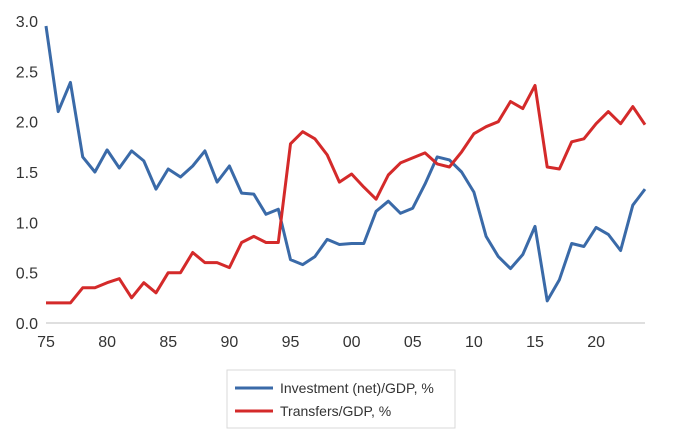 The image size is (683, 438). I want to click on x-tick-label: 95, so click(291, 342).